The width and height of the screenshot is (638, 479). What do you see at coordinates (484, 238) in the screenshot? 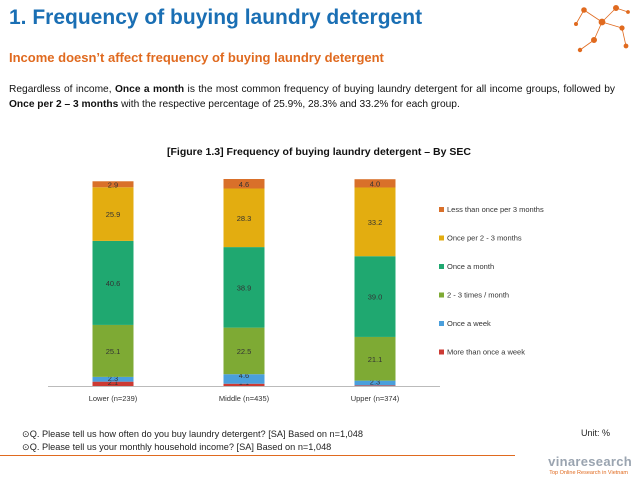
I see `legend-entry: Once per 2 - 3 months` at bounding box center [484, 238].